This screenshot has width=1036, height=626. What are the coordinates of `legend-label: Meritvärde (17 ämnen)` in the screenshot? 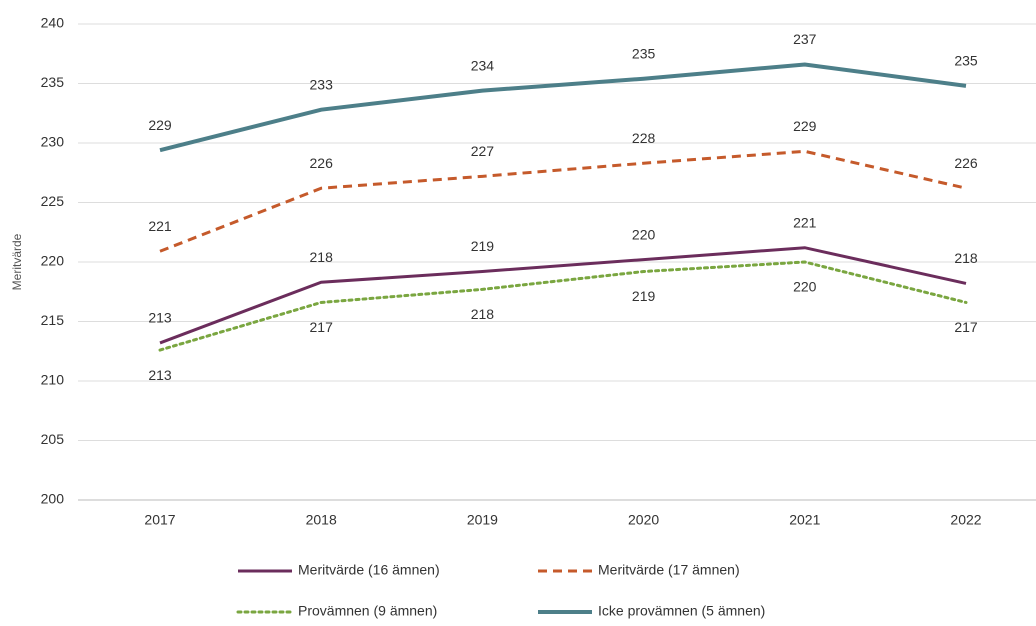 It's located at (669, 570).